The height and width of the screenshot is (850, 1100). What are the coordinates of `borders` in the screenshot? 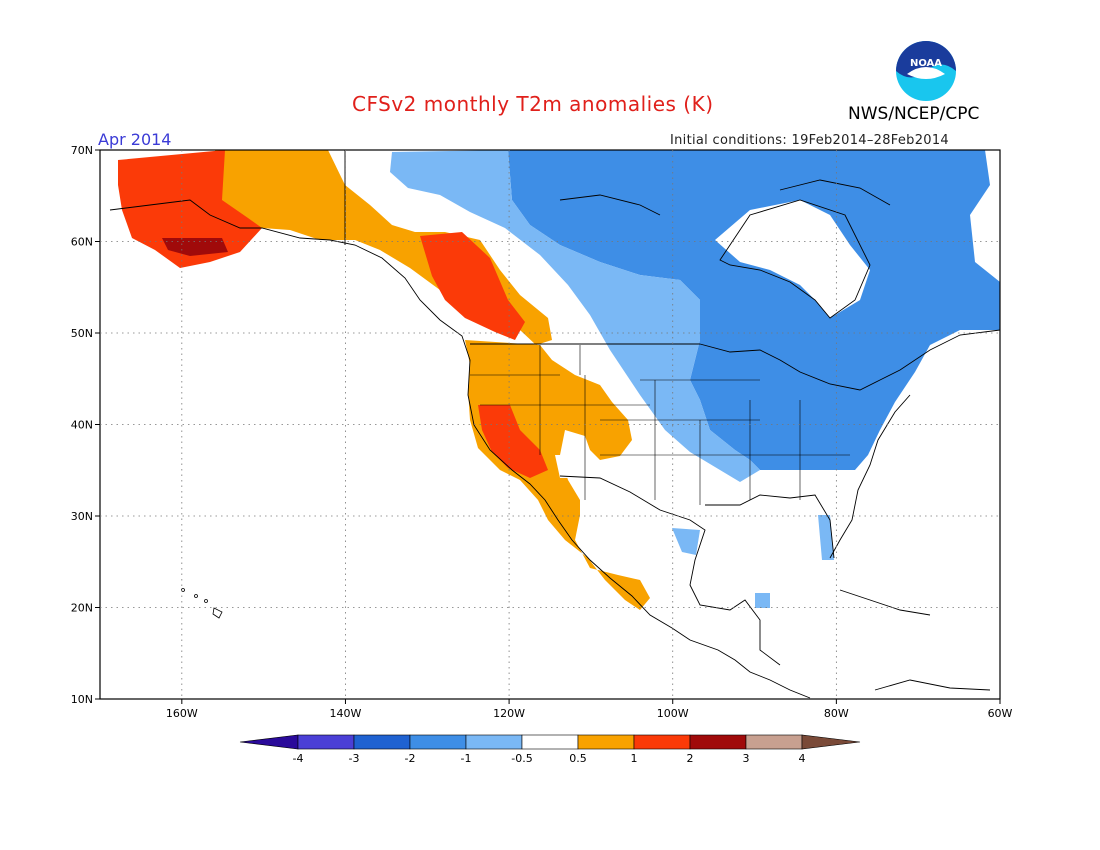 It's located at (660, 425).